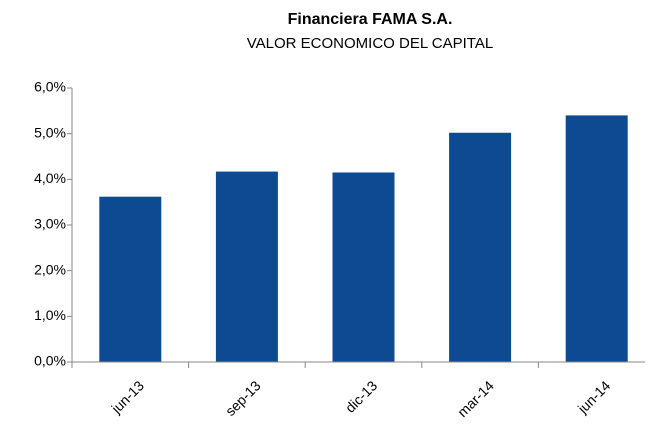  What do you see at coordinates (361, 396) in the screenshot?
I see `x-tick-label: dic-13` at bounding box center [361, 396].